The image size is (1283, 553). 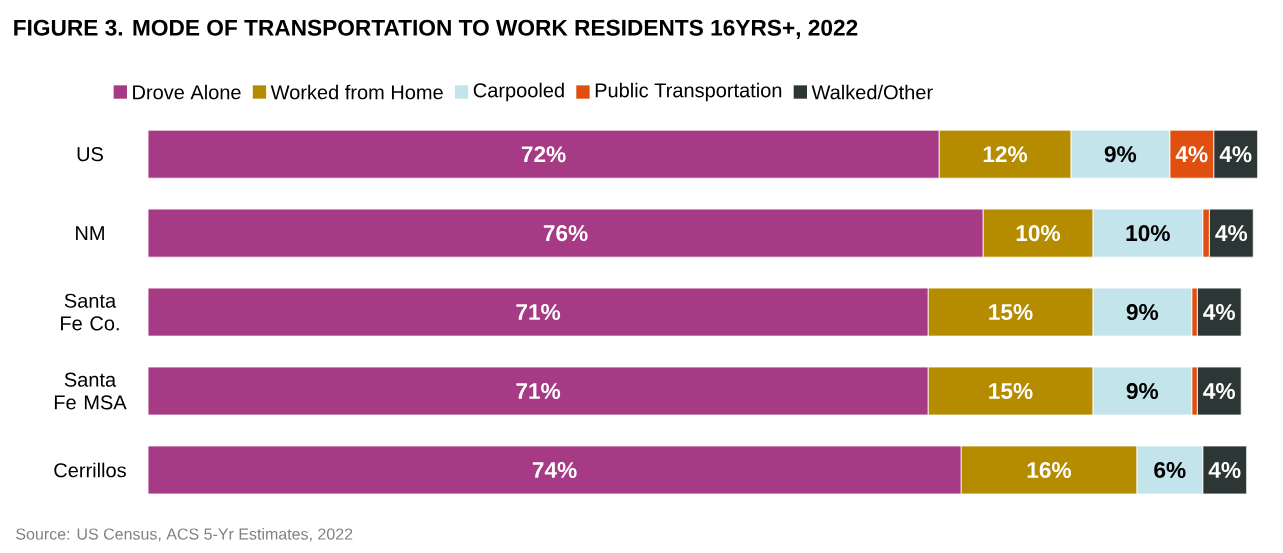 What do you see at coordinates (1170, 469) in the screenshot?
I see `data-label: 6%` at bounding box center [1170, 469].